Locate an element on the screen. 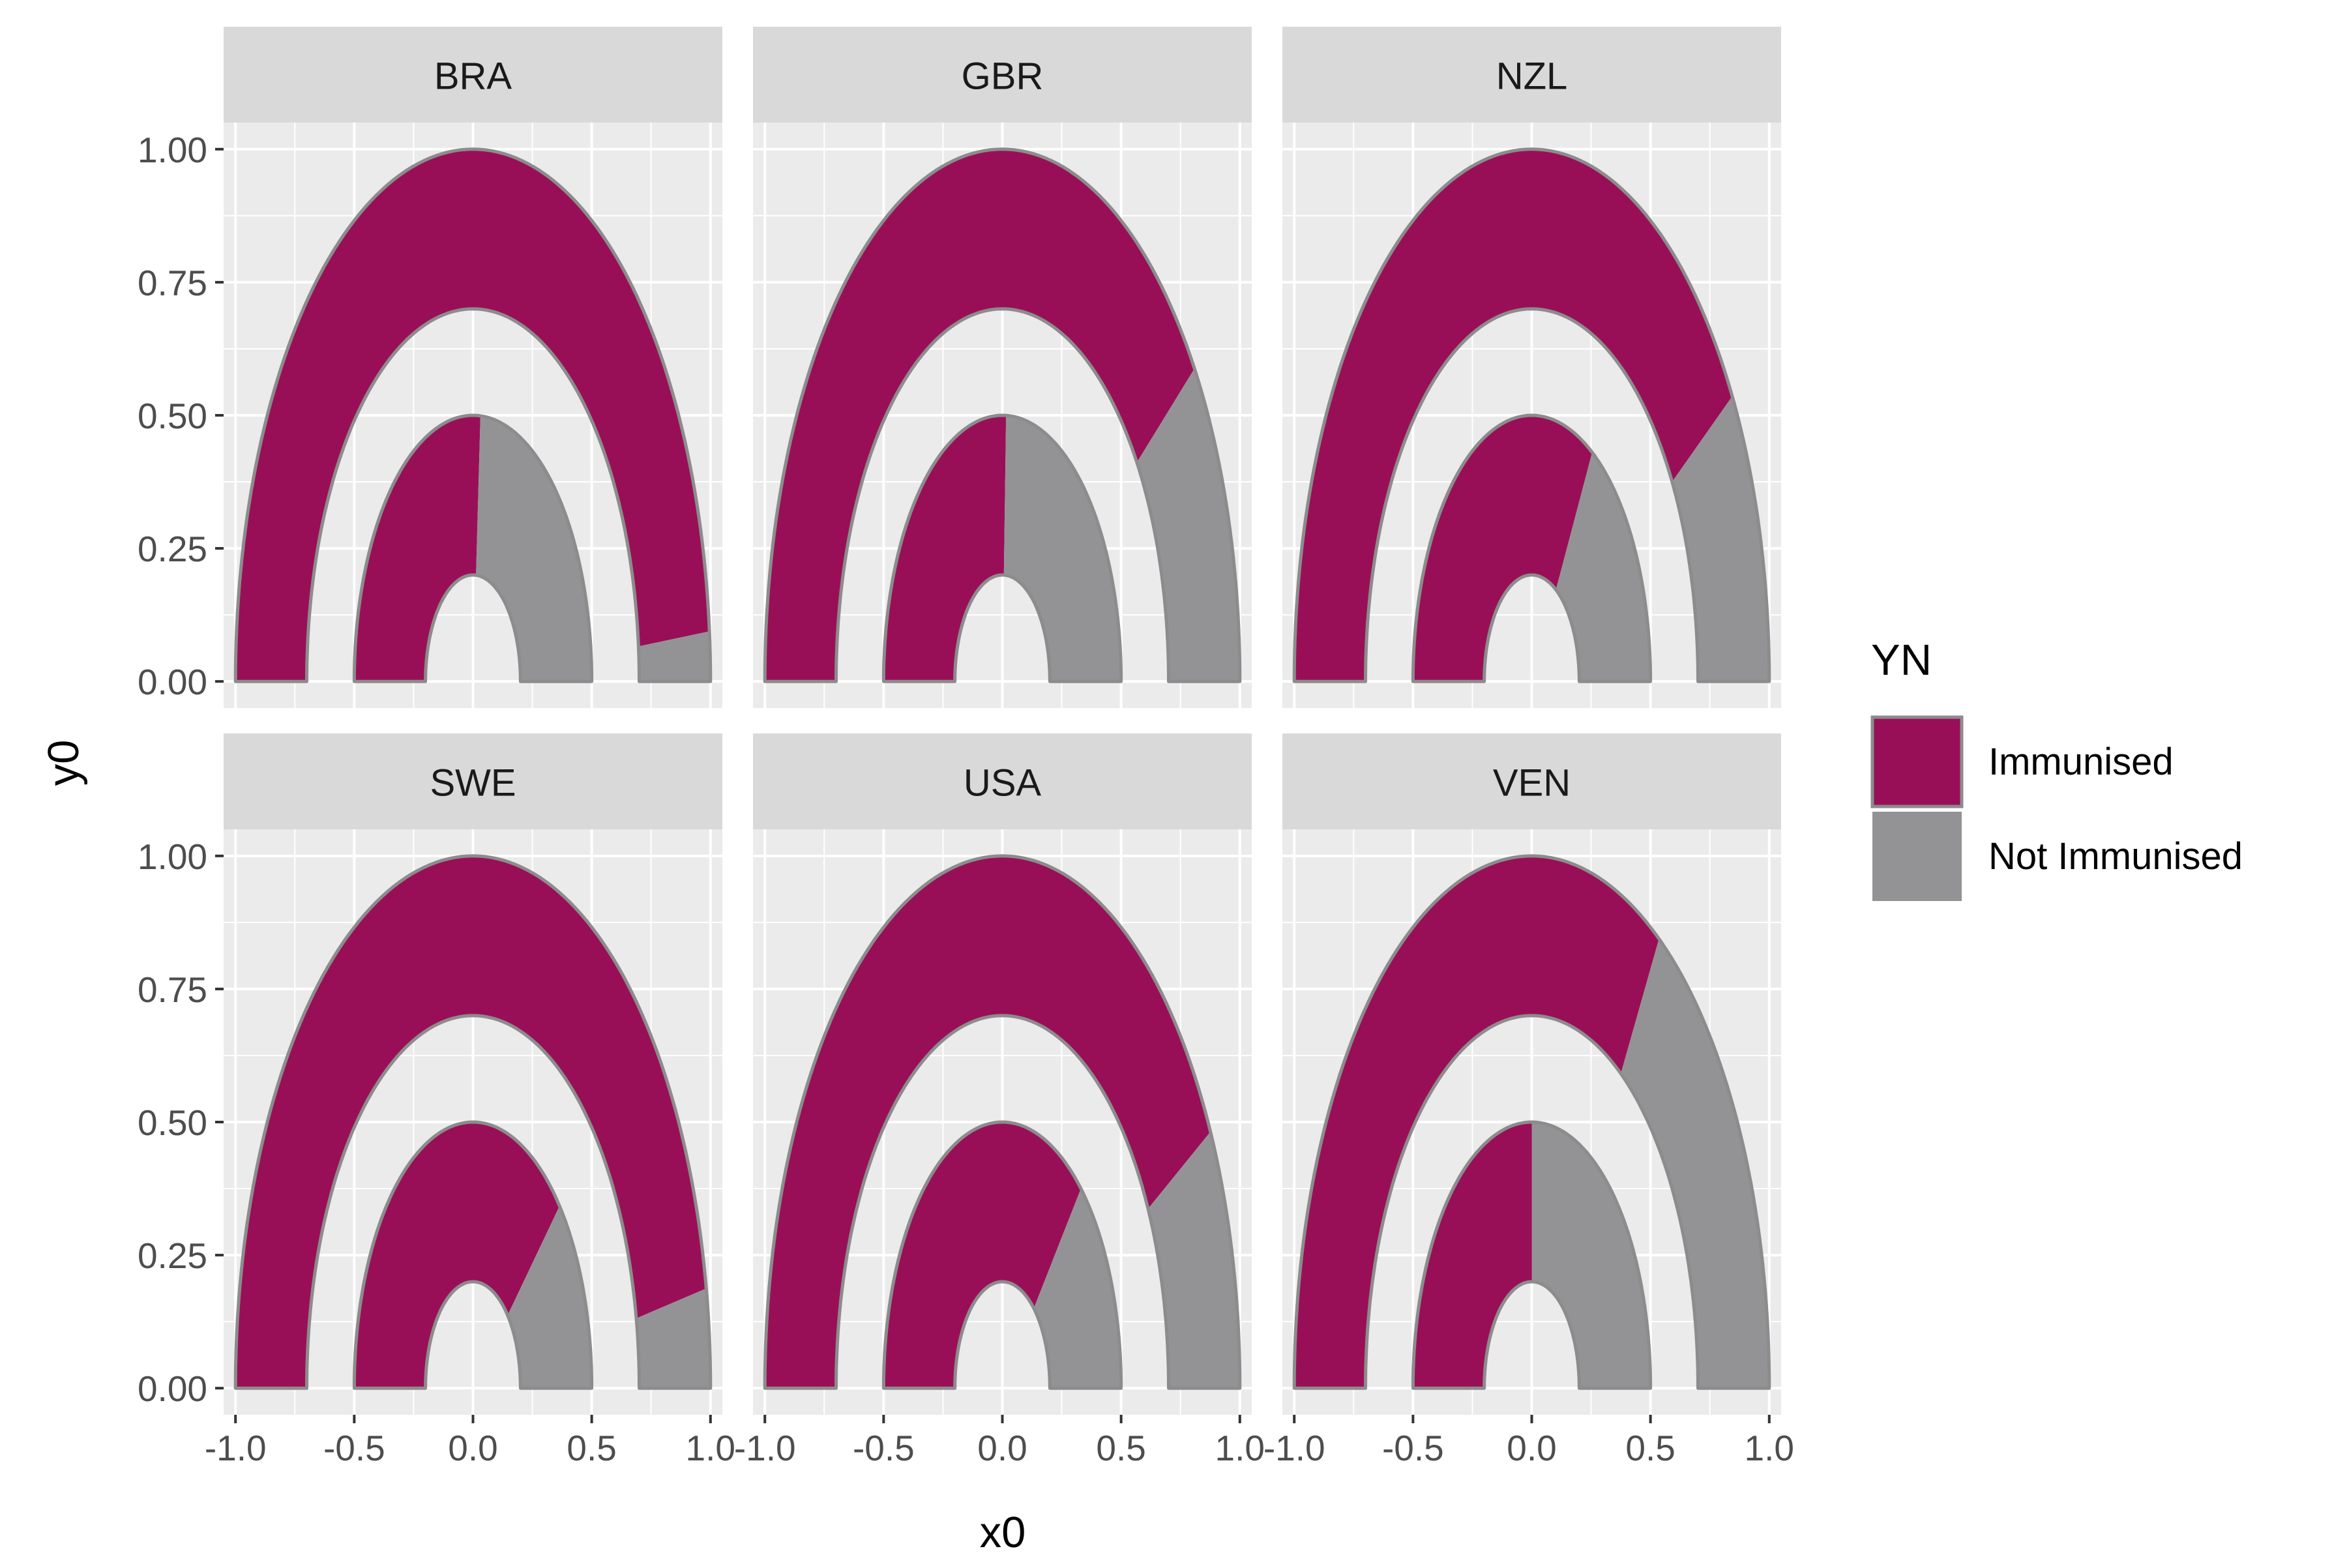 The image size is (2347, 1568). y-axis-title: y0 is located at coordinates (63, 763).